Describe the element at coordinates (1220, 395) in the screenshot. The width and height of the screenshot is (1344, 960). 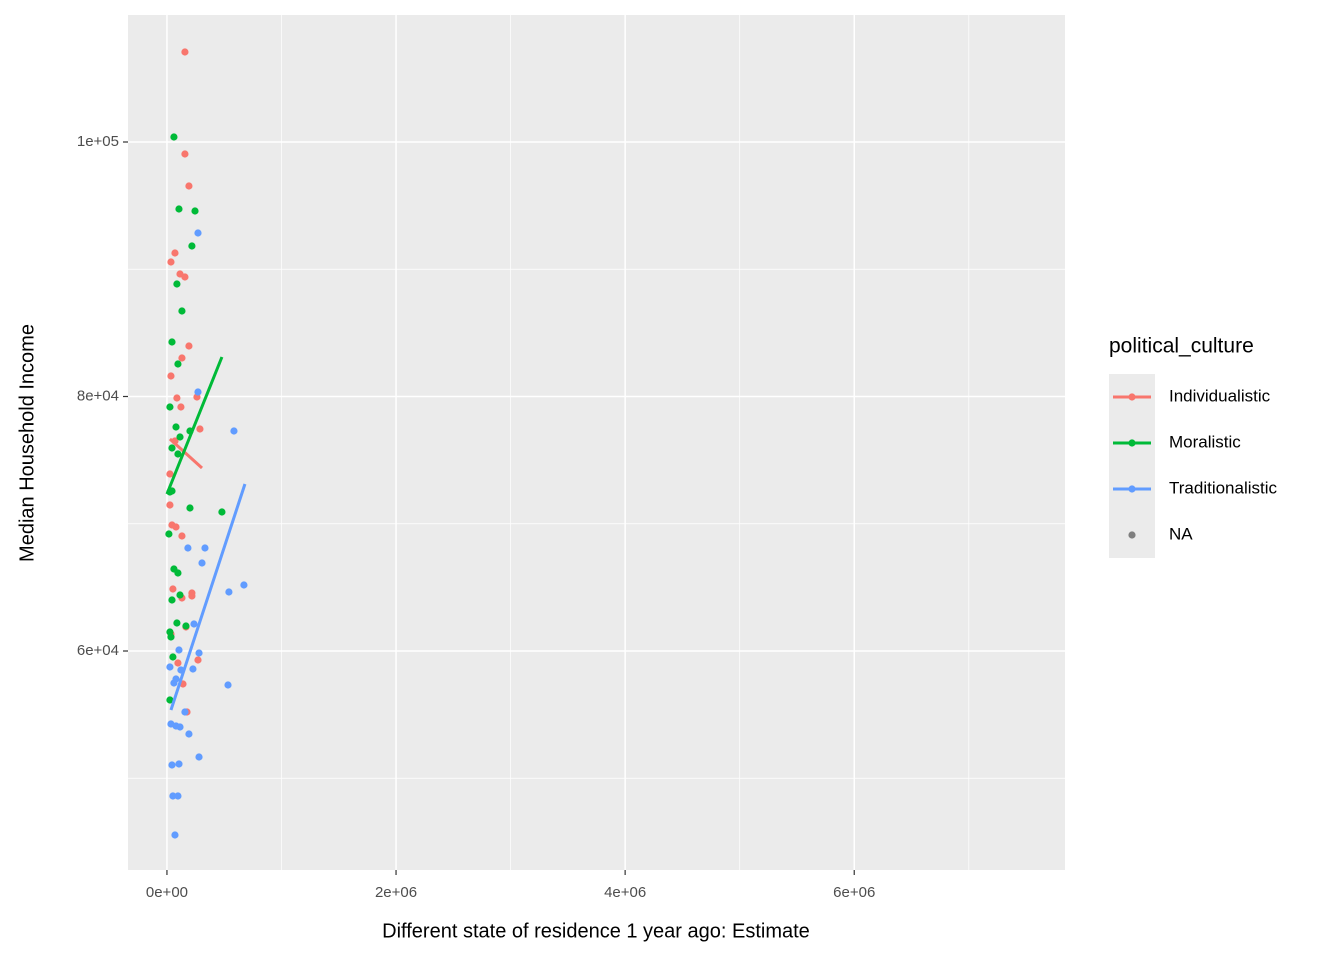
I see `legend-label: Individualistic` at that location.